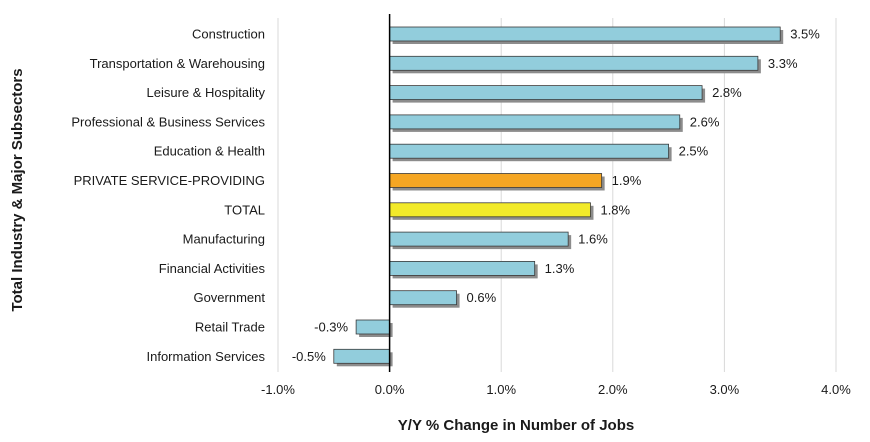 The image size is (870, 442). What do you see at coordinates (209, 151) in the screenshot?
I see `category-label: Education & Health` at bounding box center [209, 151].